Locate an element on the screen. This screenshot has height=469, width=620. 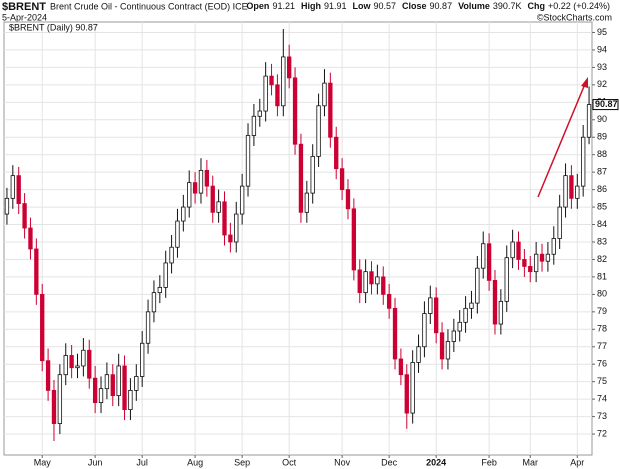
x-tick-label: Feb is located at coordinates (489, 462).